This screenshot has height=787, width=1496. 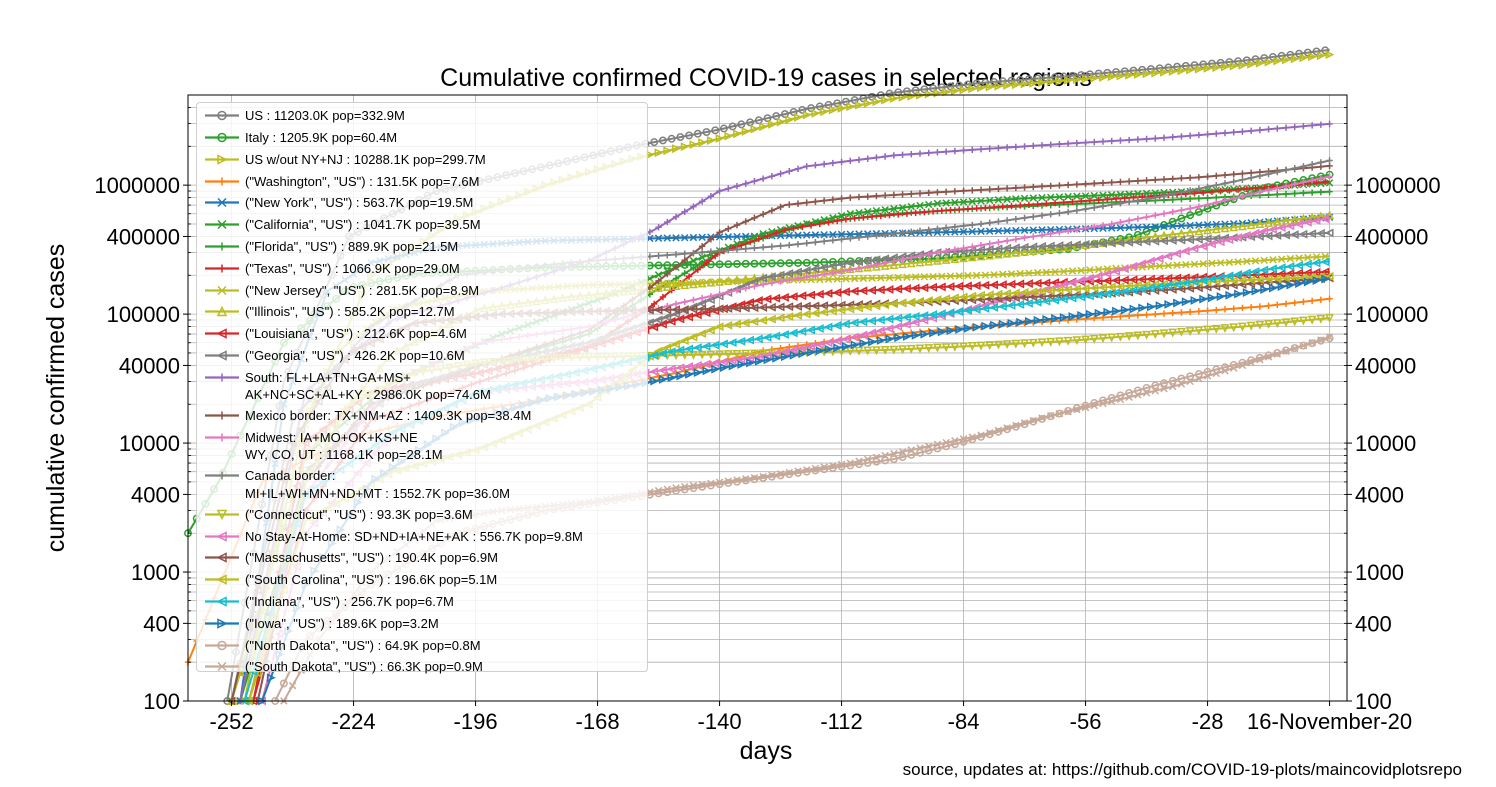 I want to click on y-tick-label-left: 1000, so click(x=155, y=572).